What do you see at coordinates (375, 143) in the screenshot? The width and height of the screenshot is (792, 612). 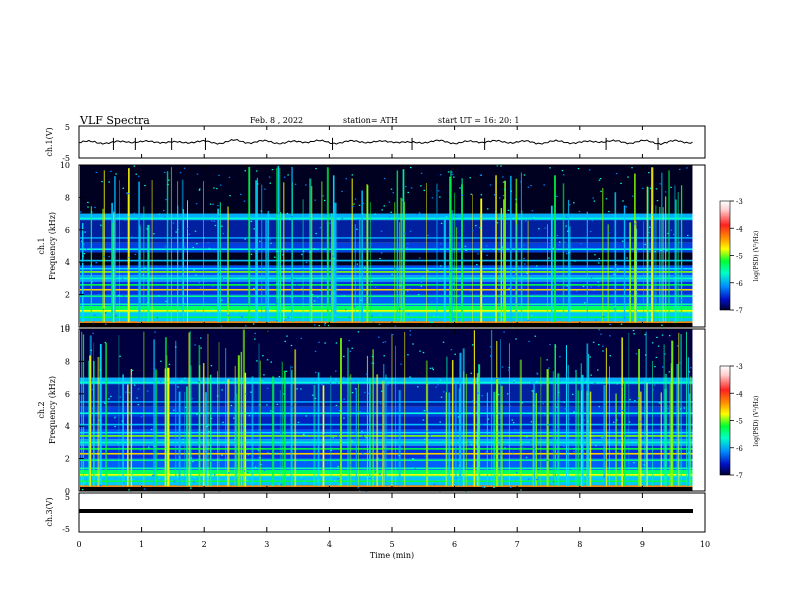 I see `ch1-waveform-panel: 5 -5 ch.1(V)` at bounding box center [375, 143].